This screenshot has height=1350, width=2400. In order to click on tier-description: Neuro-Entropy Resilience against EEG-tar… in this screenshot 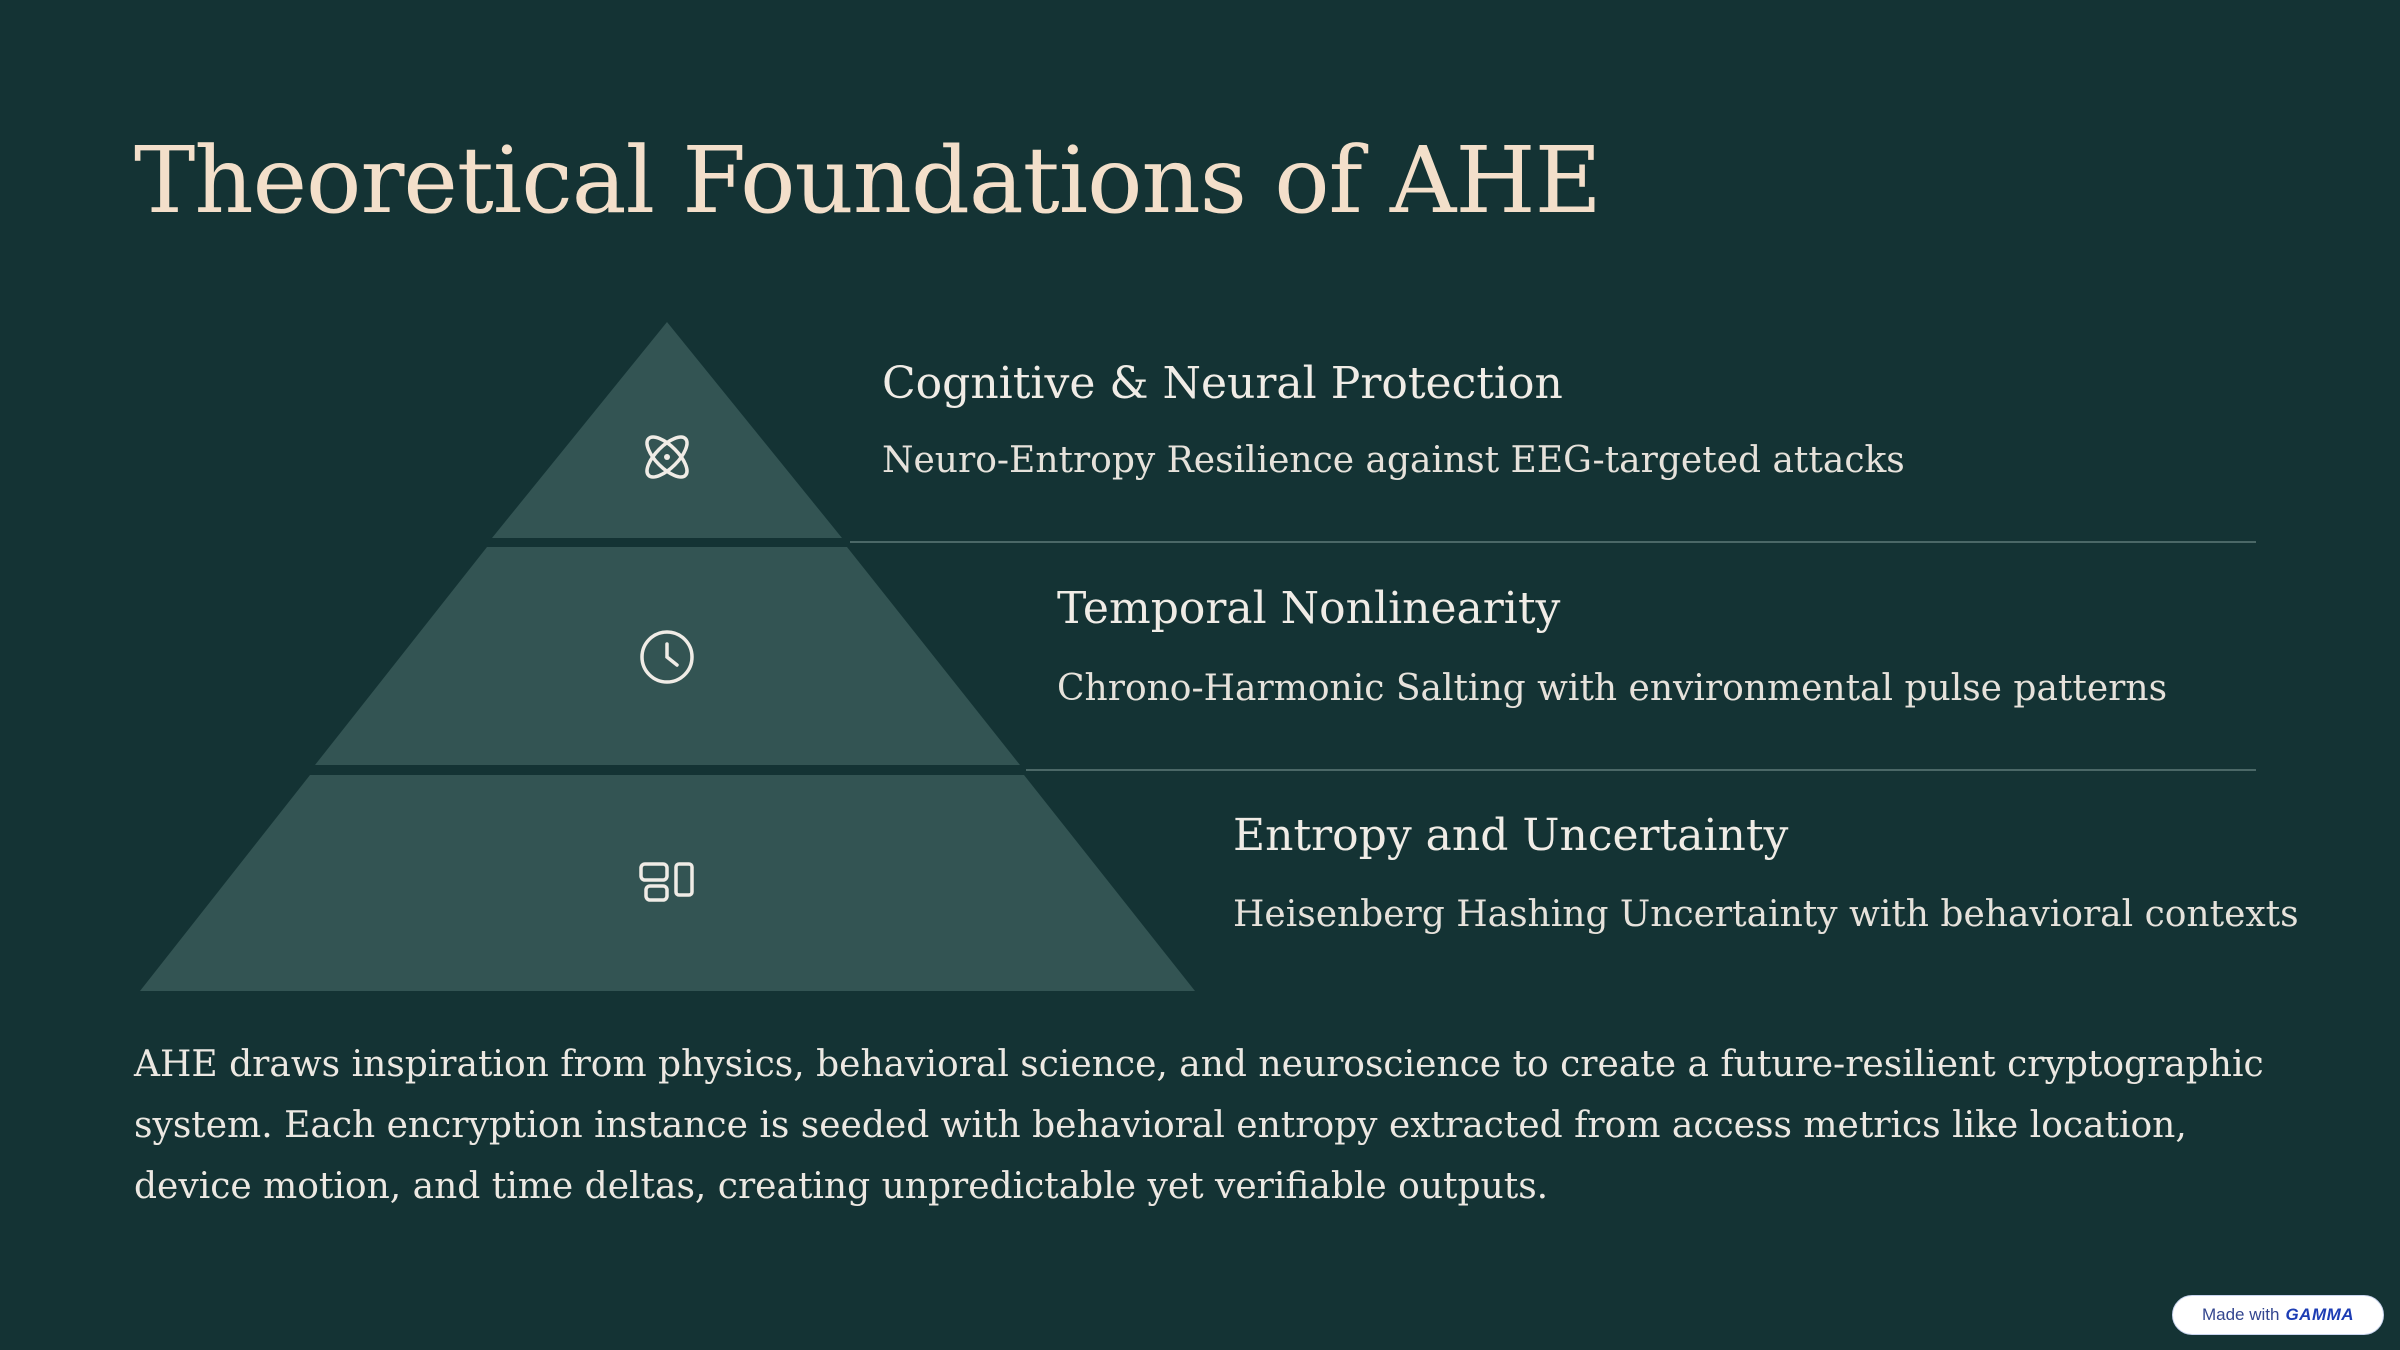, I will do `click(1393, 460)`.